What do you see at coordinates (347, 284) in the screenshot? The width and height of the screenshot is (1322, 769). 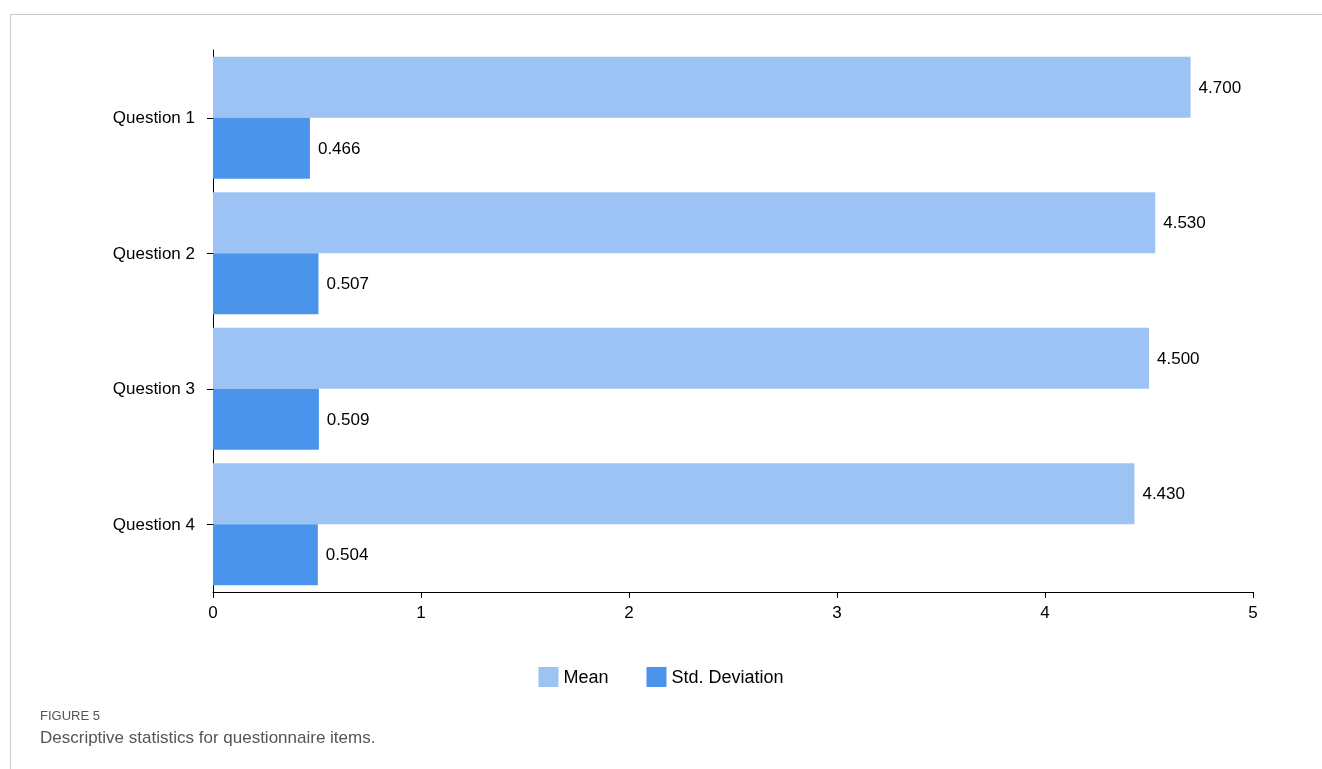 I see `data-label: 0.507` at bounding box center [347, 284].